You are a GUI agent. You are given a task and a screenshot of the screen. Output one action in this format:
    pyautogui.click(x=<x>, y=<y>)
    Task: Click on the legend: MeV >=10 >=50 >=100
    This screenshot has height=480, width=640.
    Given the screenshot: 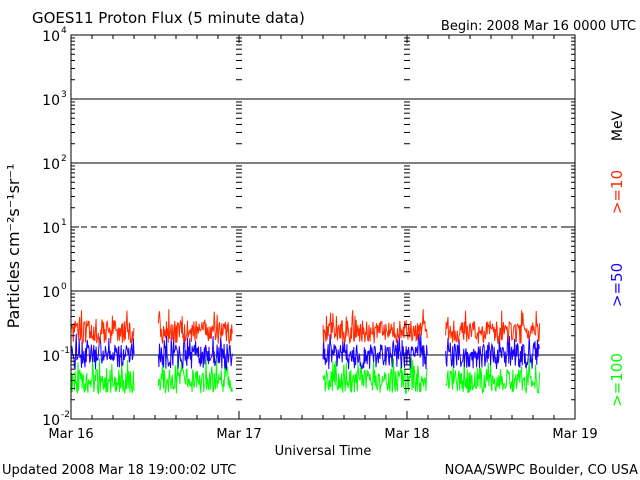 What is the action you would take?
    pyautogui.click(x=617, y=258)
    